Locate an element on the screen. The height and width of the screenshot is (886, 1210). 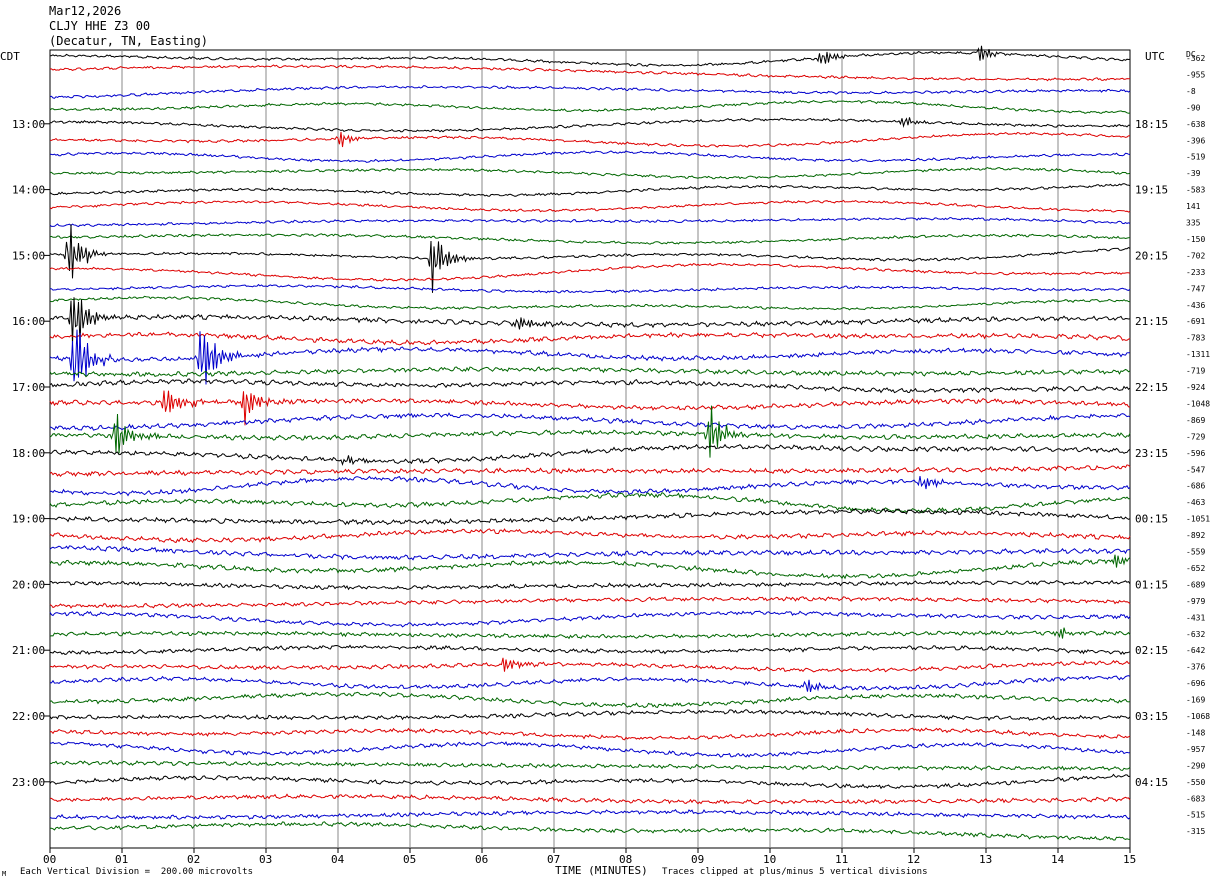
x-axis-title: TIME (MINUTES) is located at coordinates (601, 870).